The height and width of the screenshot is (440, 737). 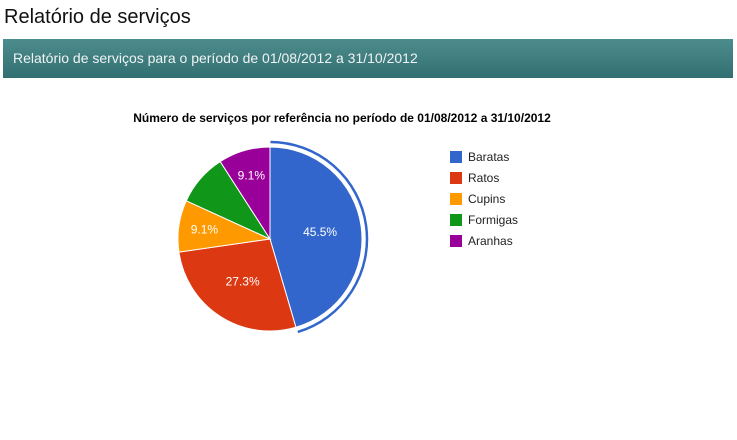 I want to click on slice-percent-label: 27.3%, so click(x=243, y=282).